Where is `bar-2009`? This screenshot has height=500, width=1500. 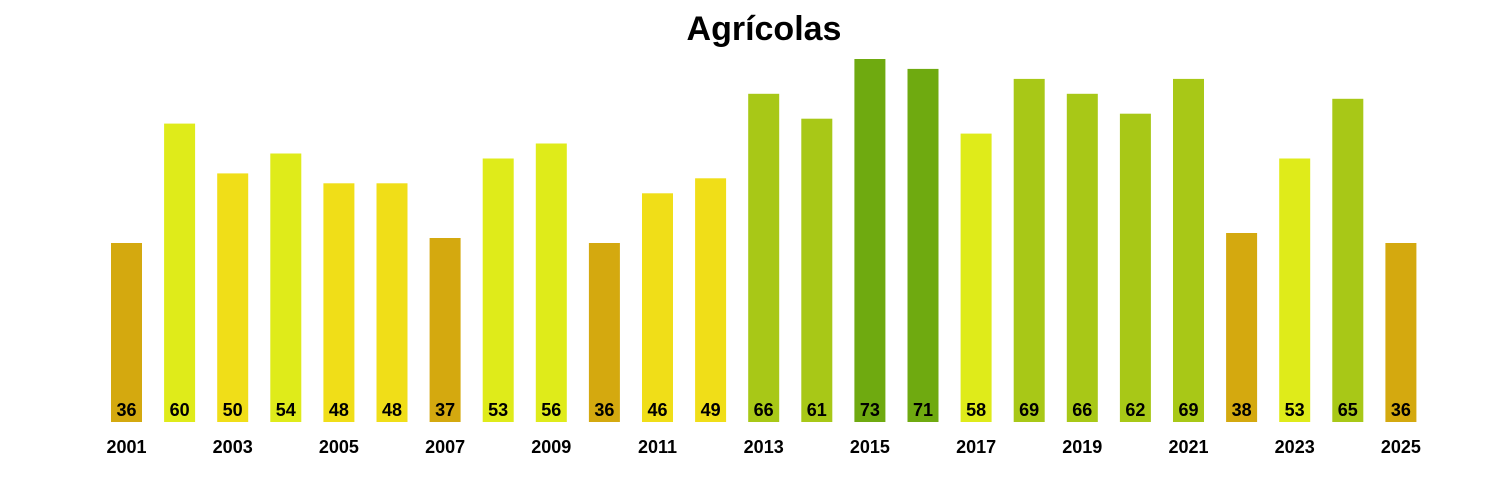 bar-2009 is located at coordinates (551, 282).